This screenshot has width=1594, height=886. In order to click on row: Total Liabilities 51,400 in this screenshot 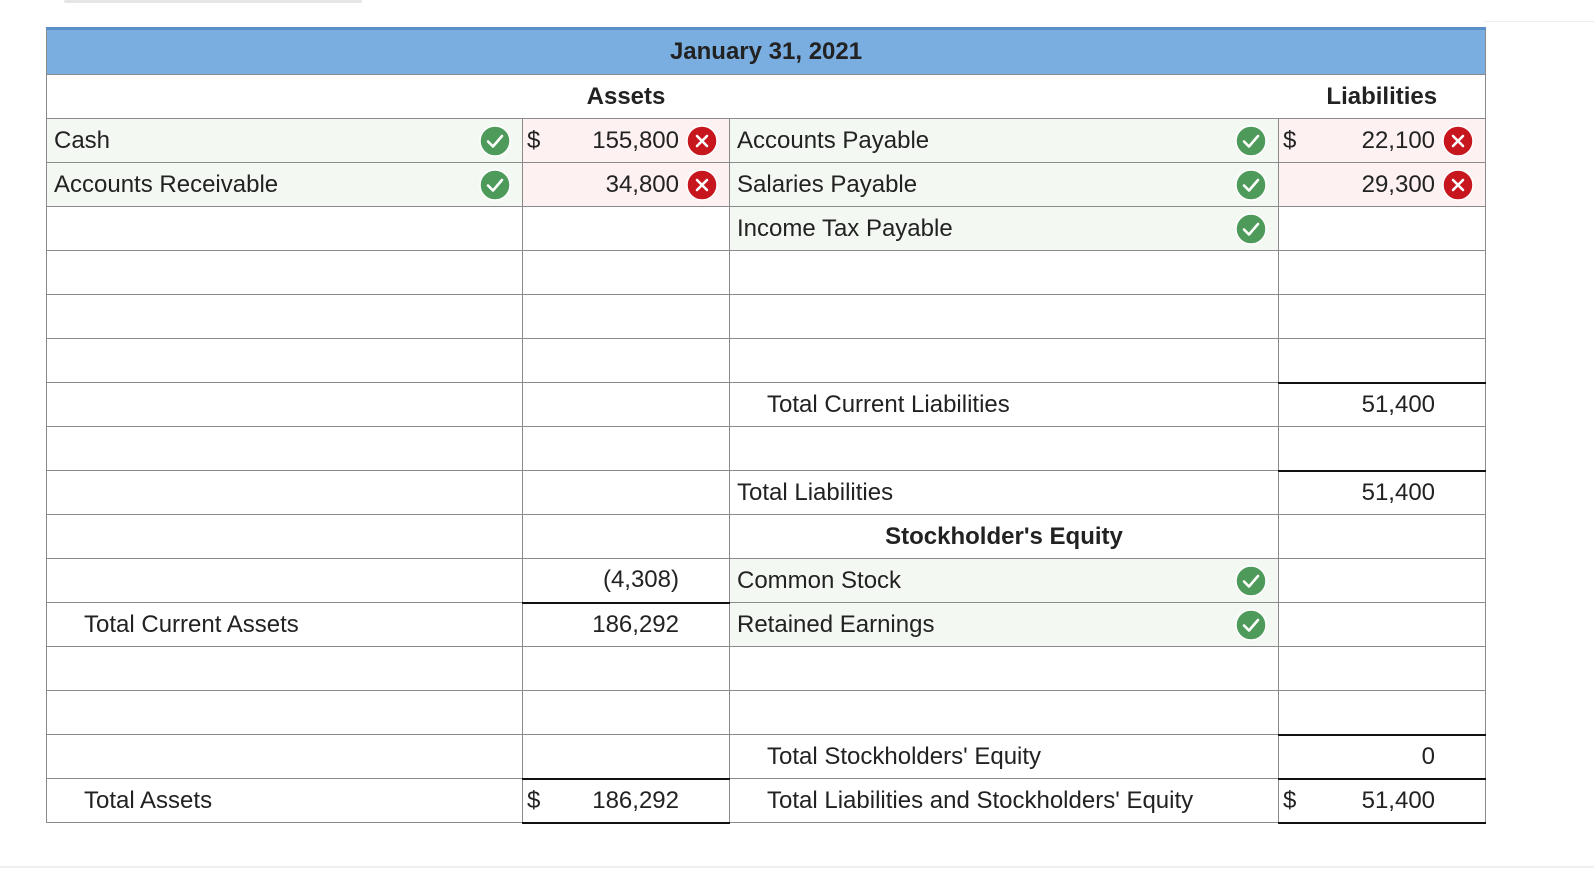, I will do `click(766, 492)`.